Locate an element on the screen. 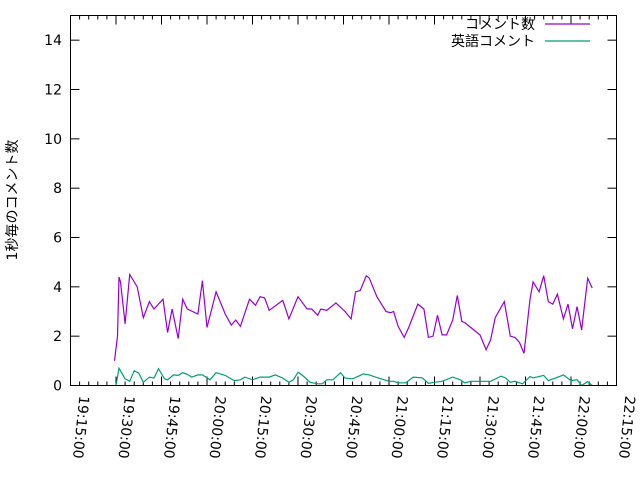 Image resolution: width=640 pixels, height=484 pixels. x-tick-label: 20:45:00 is located at coordinates (353, 427).